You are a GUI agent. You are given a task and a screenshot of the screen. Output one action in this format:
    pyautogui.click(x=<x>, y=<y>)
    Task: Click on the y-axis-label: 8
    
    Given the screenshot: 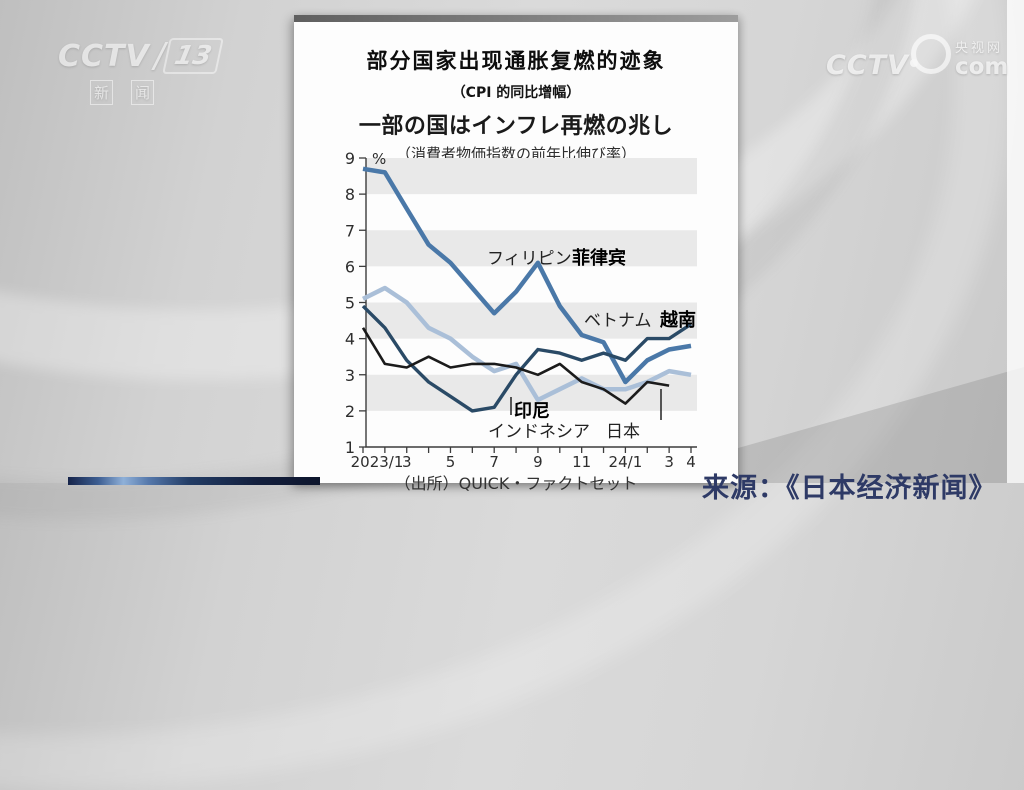 What is the action you would take?
    pyautogui.click(x=350, y=194)
    